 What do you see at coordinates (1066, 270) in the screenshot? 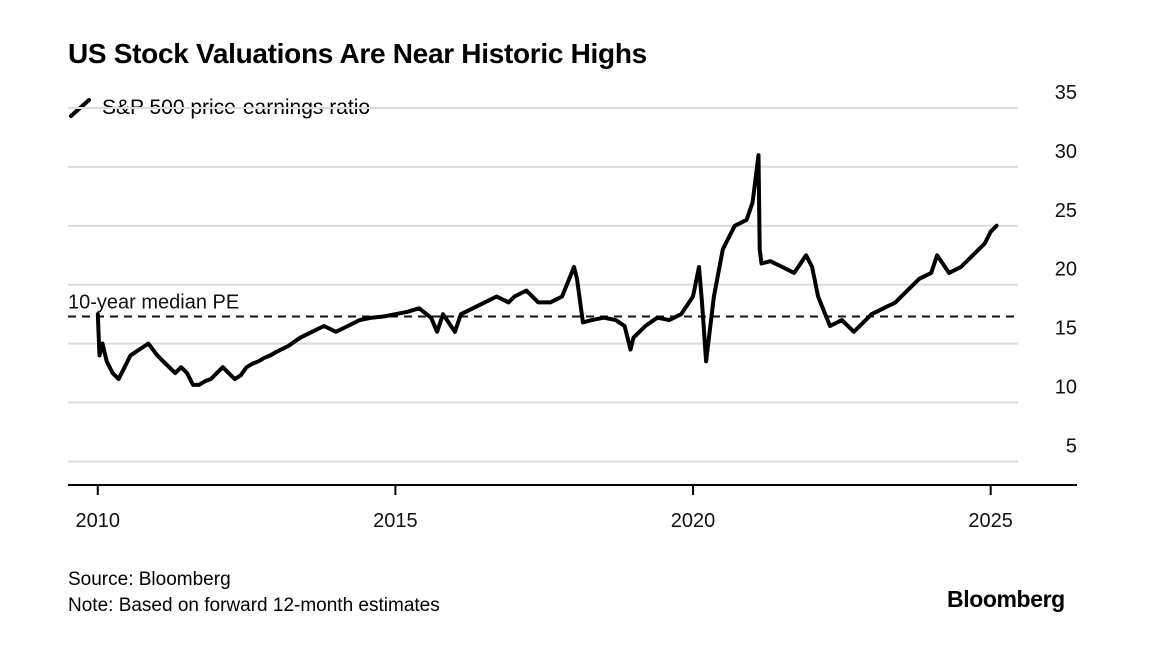
I see `y-tick-label-20: 20` at bounding box center [1066, 270].